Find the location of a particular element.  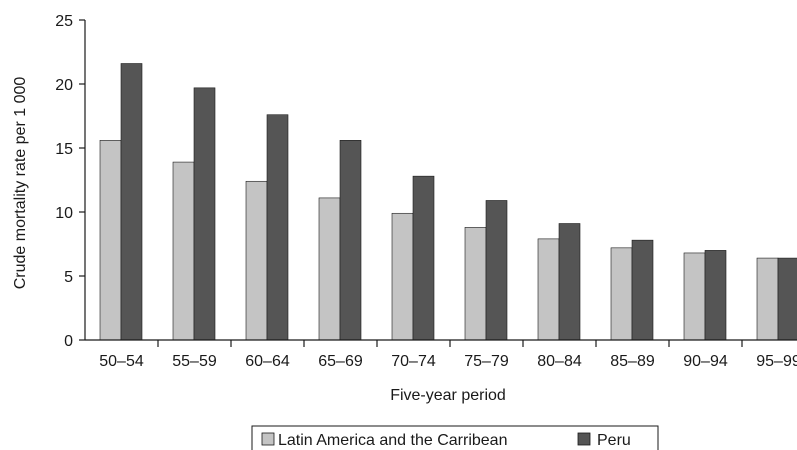

x-tick-label: 50–54 is located at coordinates (121, 361).